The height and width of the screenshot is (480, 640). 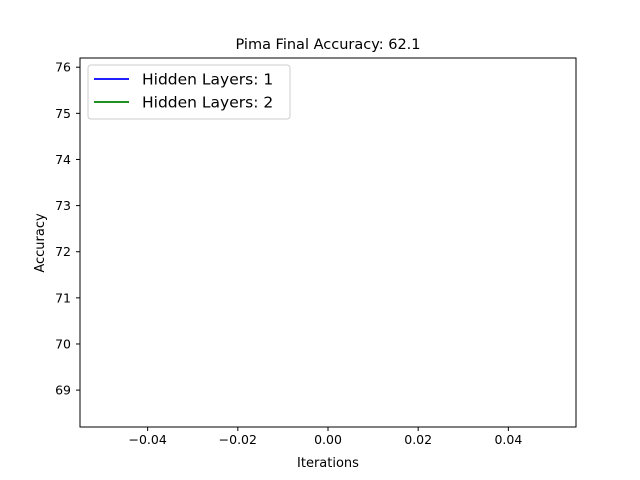 I want to click on y-tick-label: 69, so click(x=63, y=390).